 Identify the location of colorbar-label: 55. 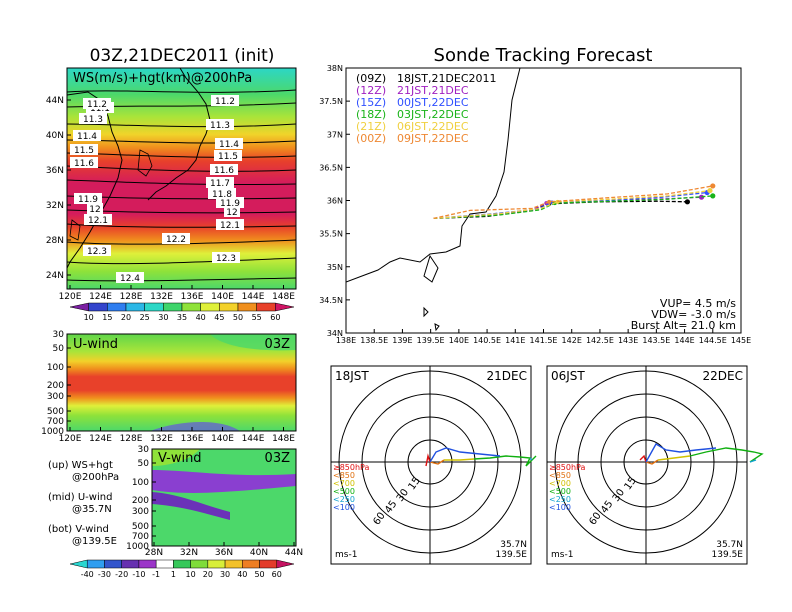
(257, 317).